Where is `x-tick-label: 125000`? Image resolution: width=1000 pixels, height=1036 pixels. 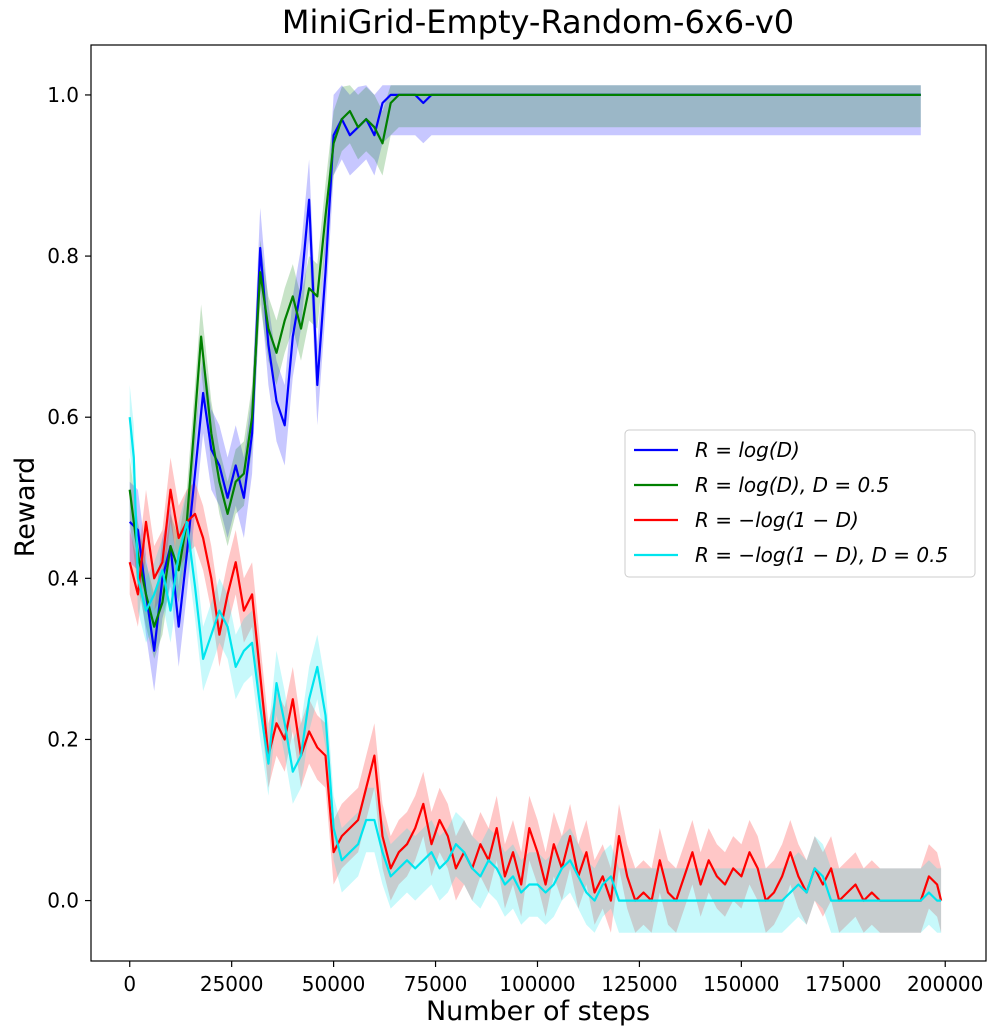 x-tick-label: 125000 is located at coordinates (639, 984).